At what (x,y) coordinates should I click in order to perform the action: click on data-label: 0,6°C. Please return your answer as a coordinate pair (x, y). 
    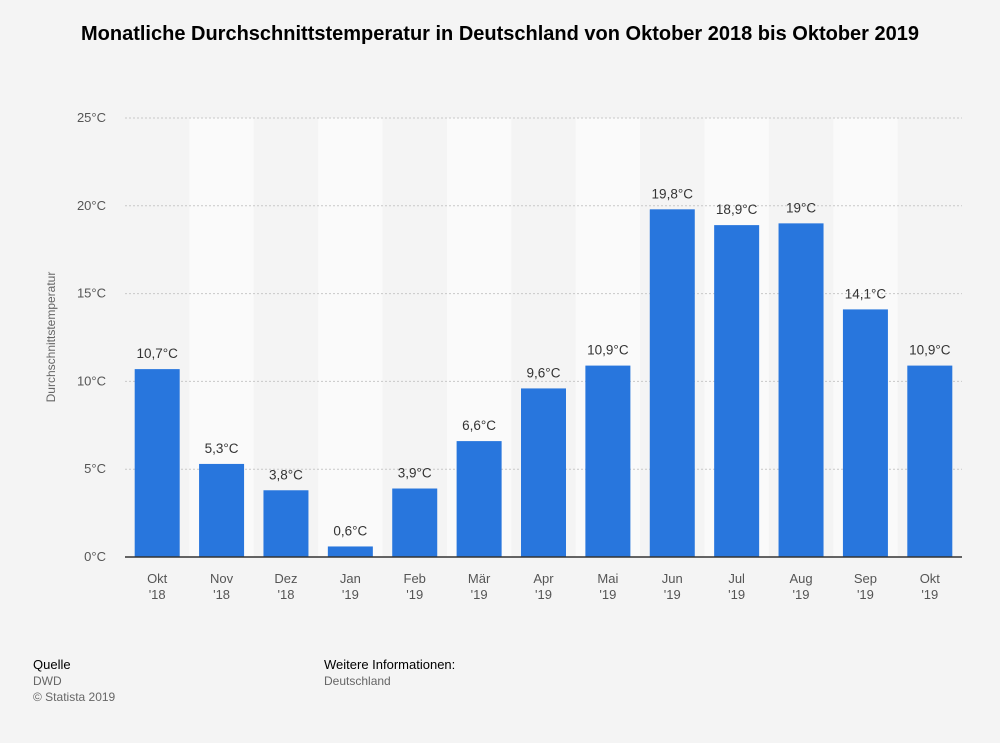
    Looking at the image, I should click on (350, 530).